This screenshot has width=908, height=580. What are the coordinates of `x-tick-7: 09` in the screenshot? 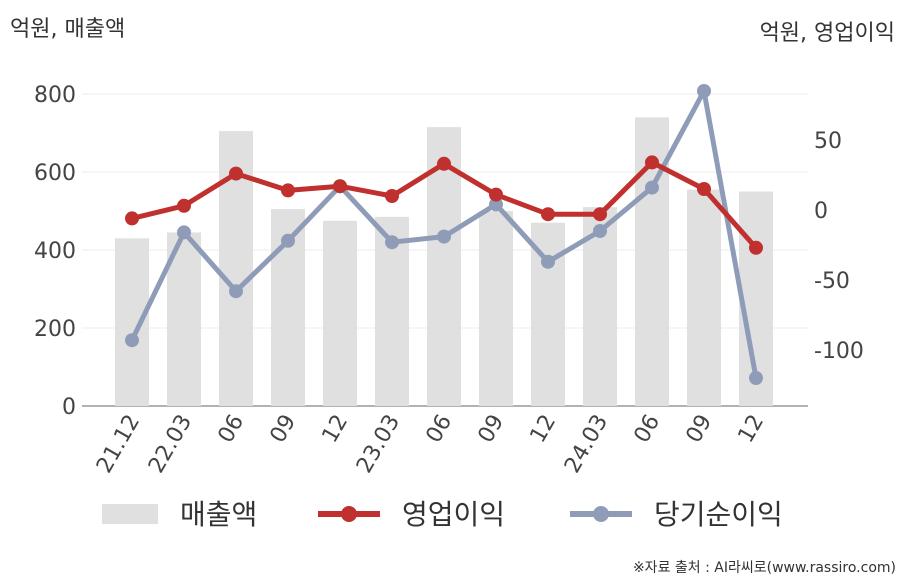 It's located at (492, 429).